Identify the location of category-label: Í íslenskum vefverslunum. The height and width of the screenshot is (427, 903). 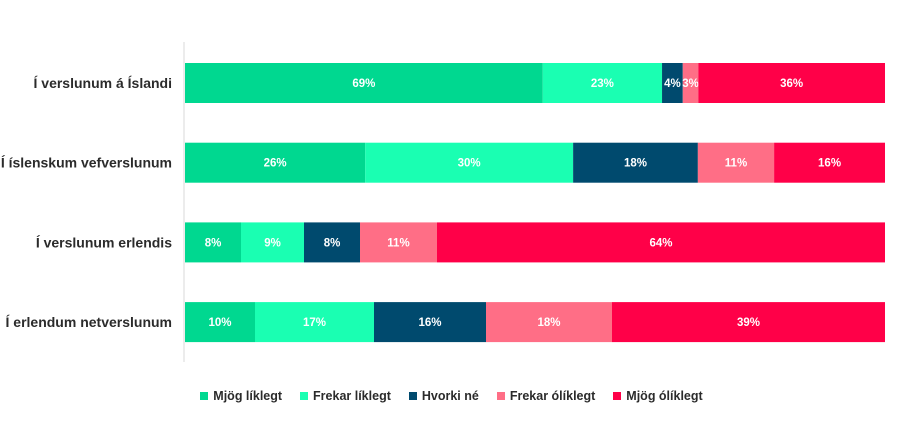
(86, 163).